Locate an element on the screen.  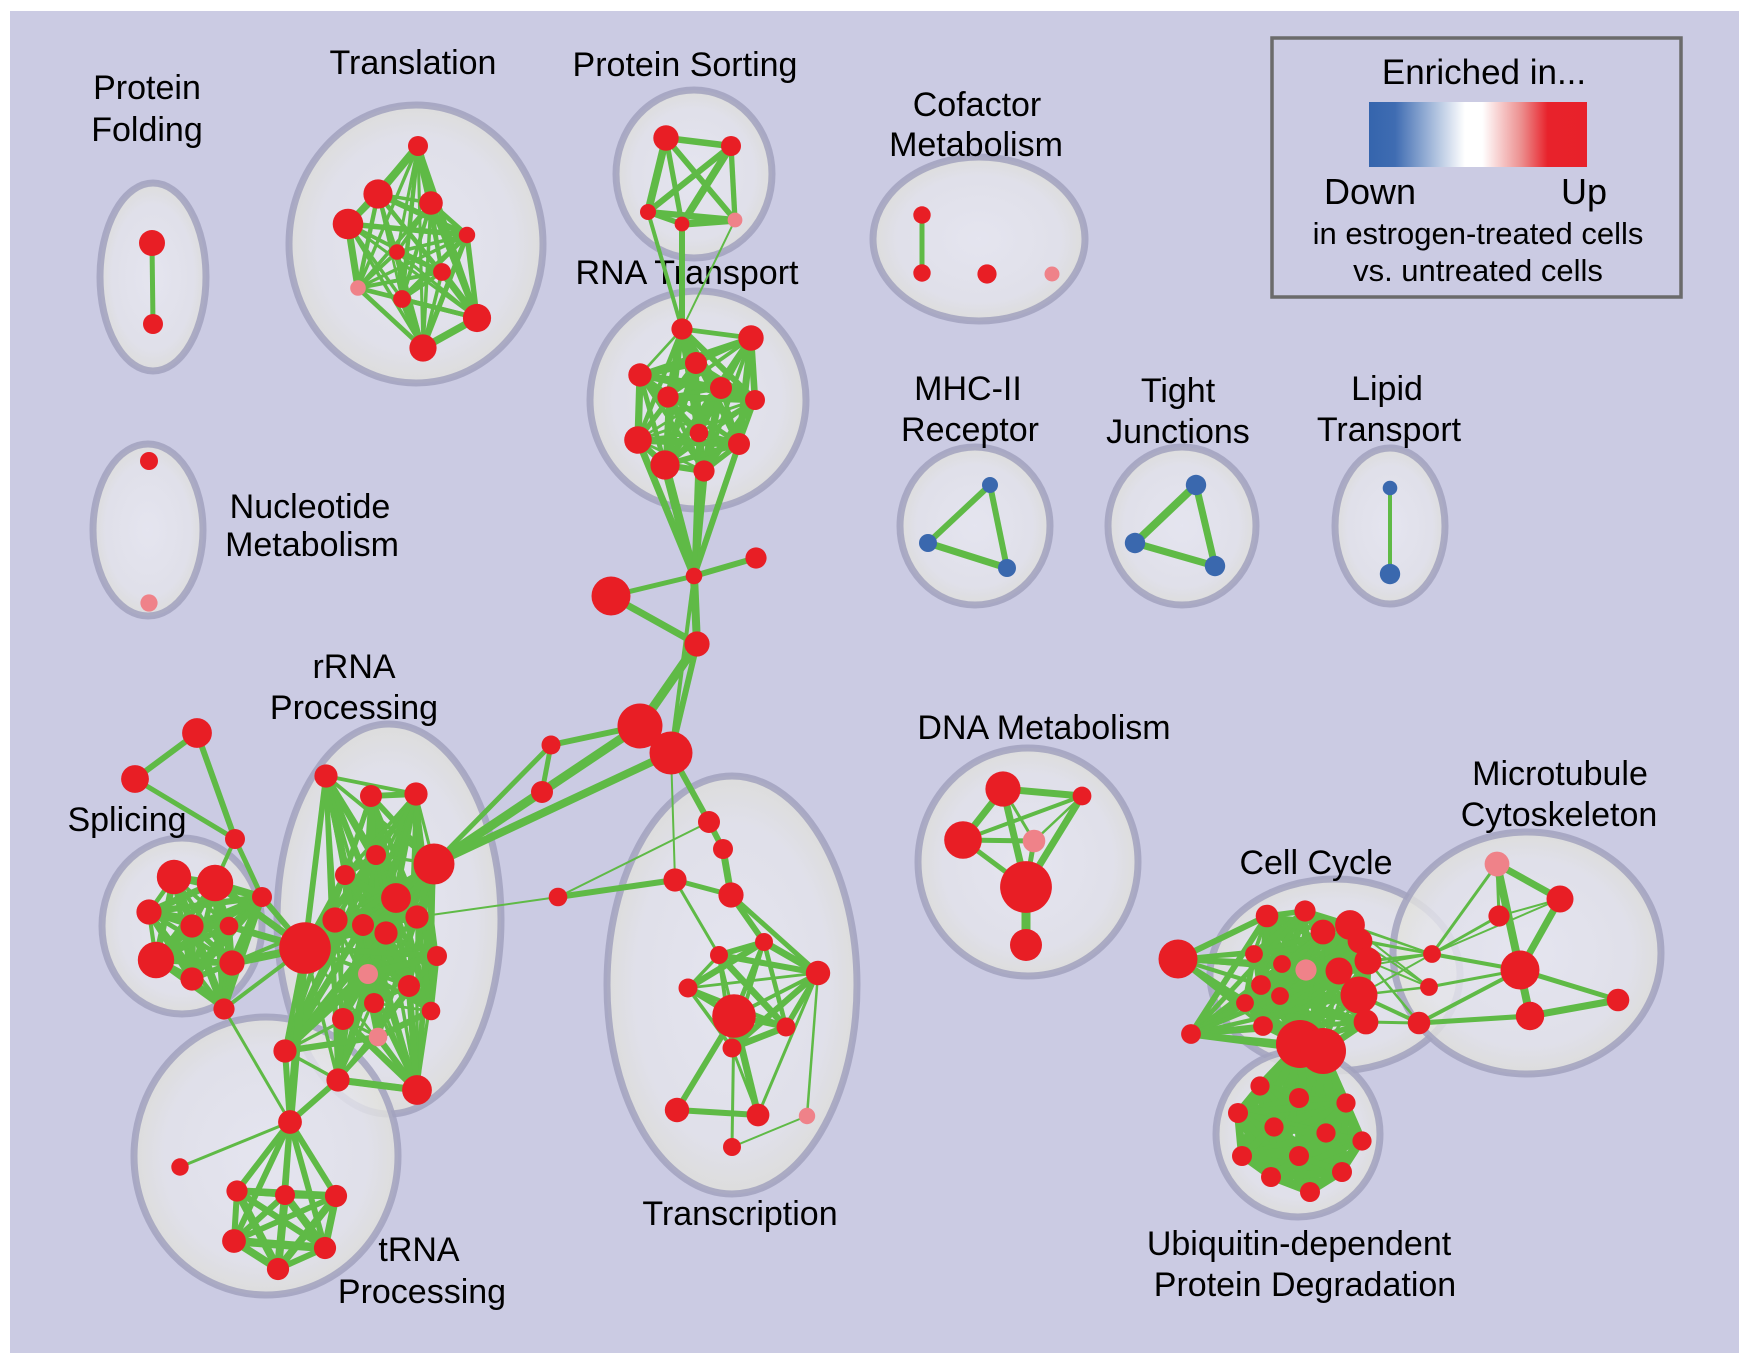
svg-text: Cofactor is located at coordinates (977, 105).